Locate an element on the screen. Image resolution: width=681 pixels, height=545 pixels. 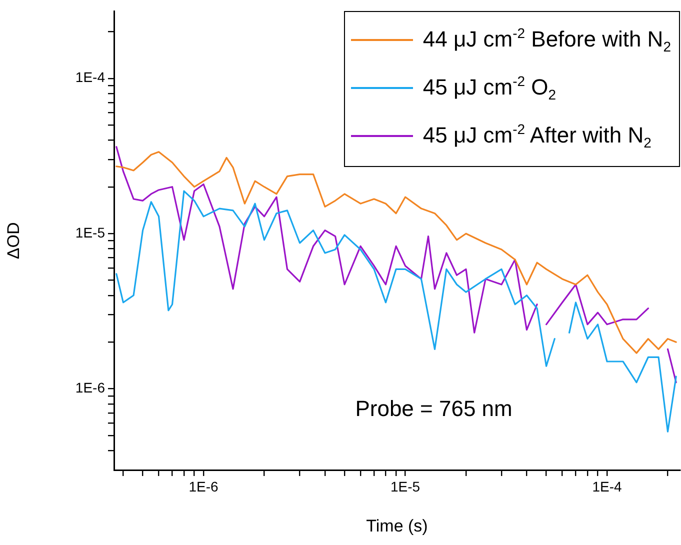
x-axis-title: Time (s) is located at coordinates (397, 526).